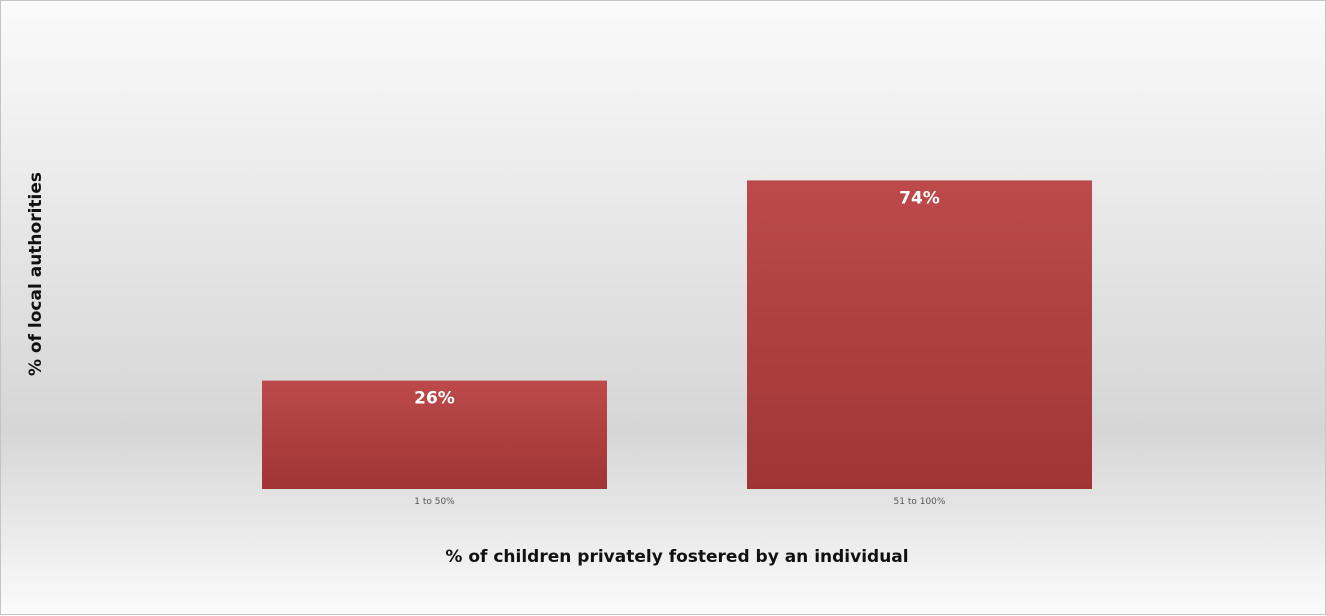 The height and width of the screenshot is (616, 1326). I want to click on data-labels-group: 26% 74%, so click(677, 298).